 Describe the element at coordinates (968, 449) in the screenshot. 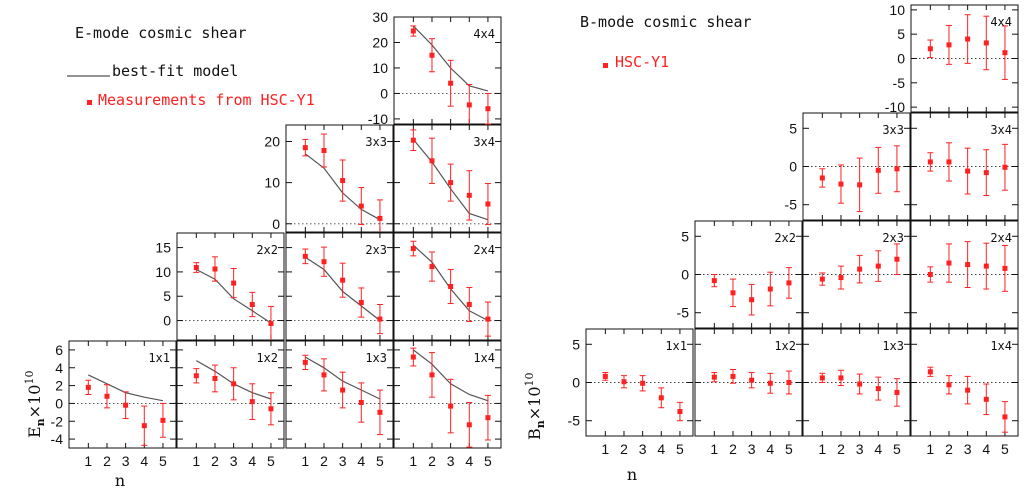

I see `b-panel-1x4-xtick-label-3: 3` at that location.